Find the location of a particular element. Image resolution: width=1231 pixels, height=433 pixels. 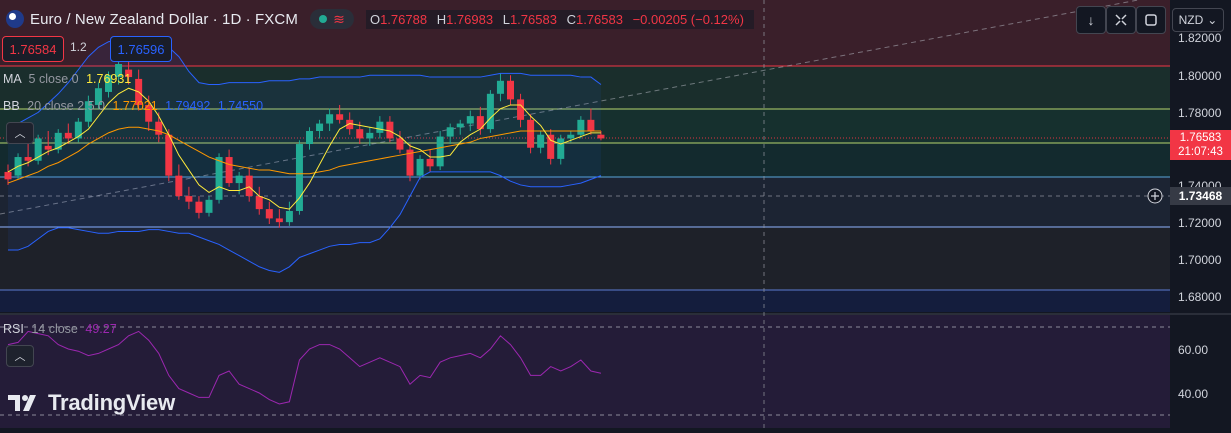

bollinger-lower-line is located at coordinates (305, 222).